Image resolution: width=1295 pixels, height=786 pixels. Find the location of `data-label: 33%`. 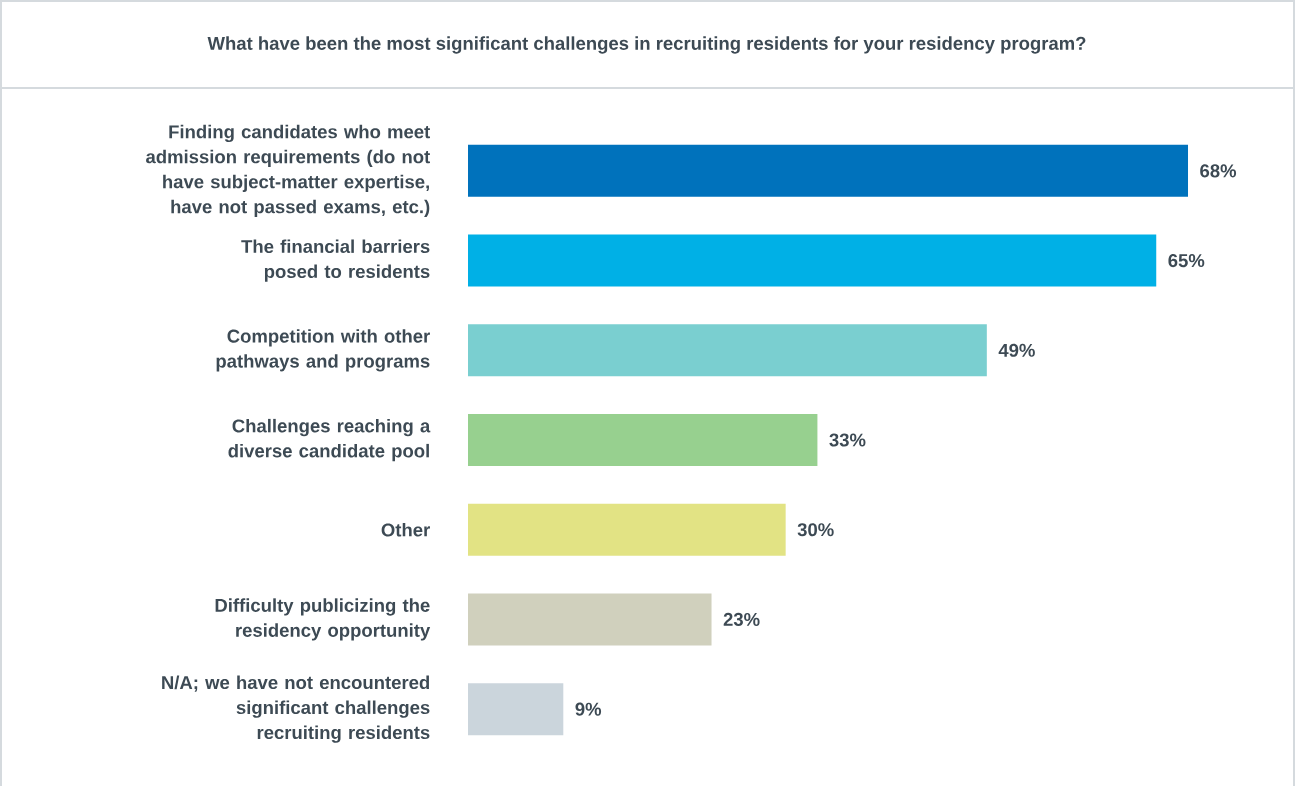

data-label: 33% is located at coordinates (847, 440).